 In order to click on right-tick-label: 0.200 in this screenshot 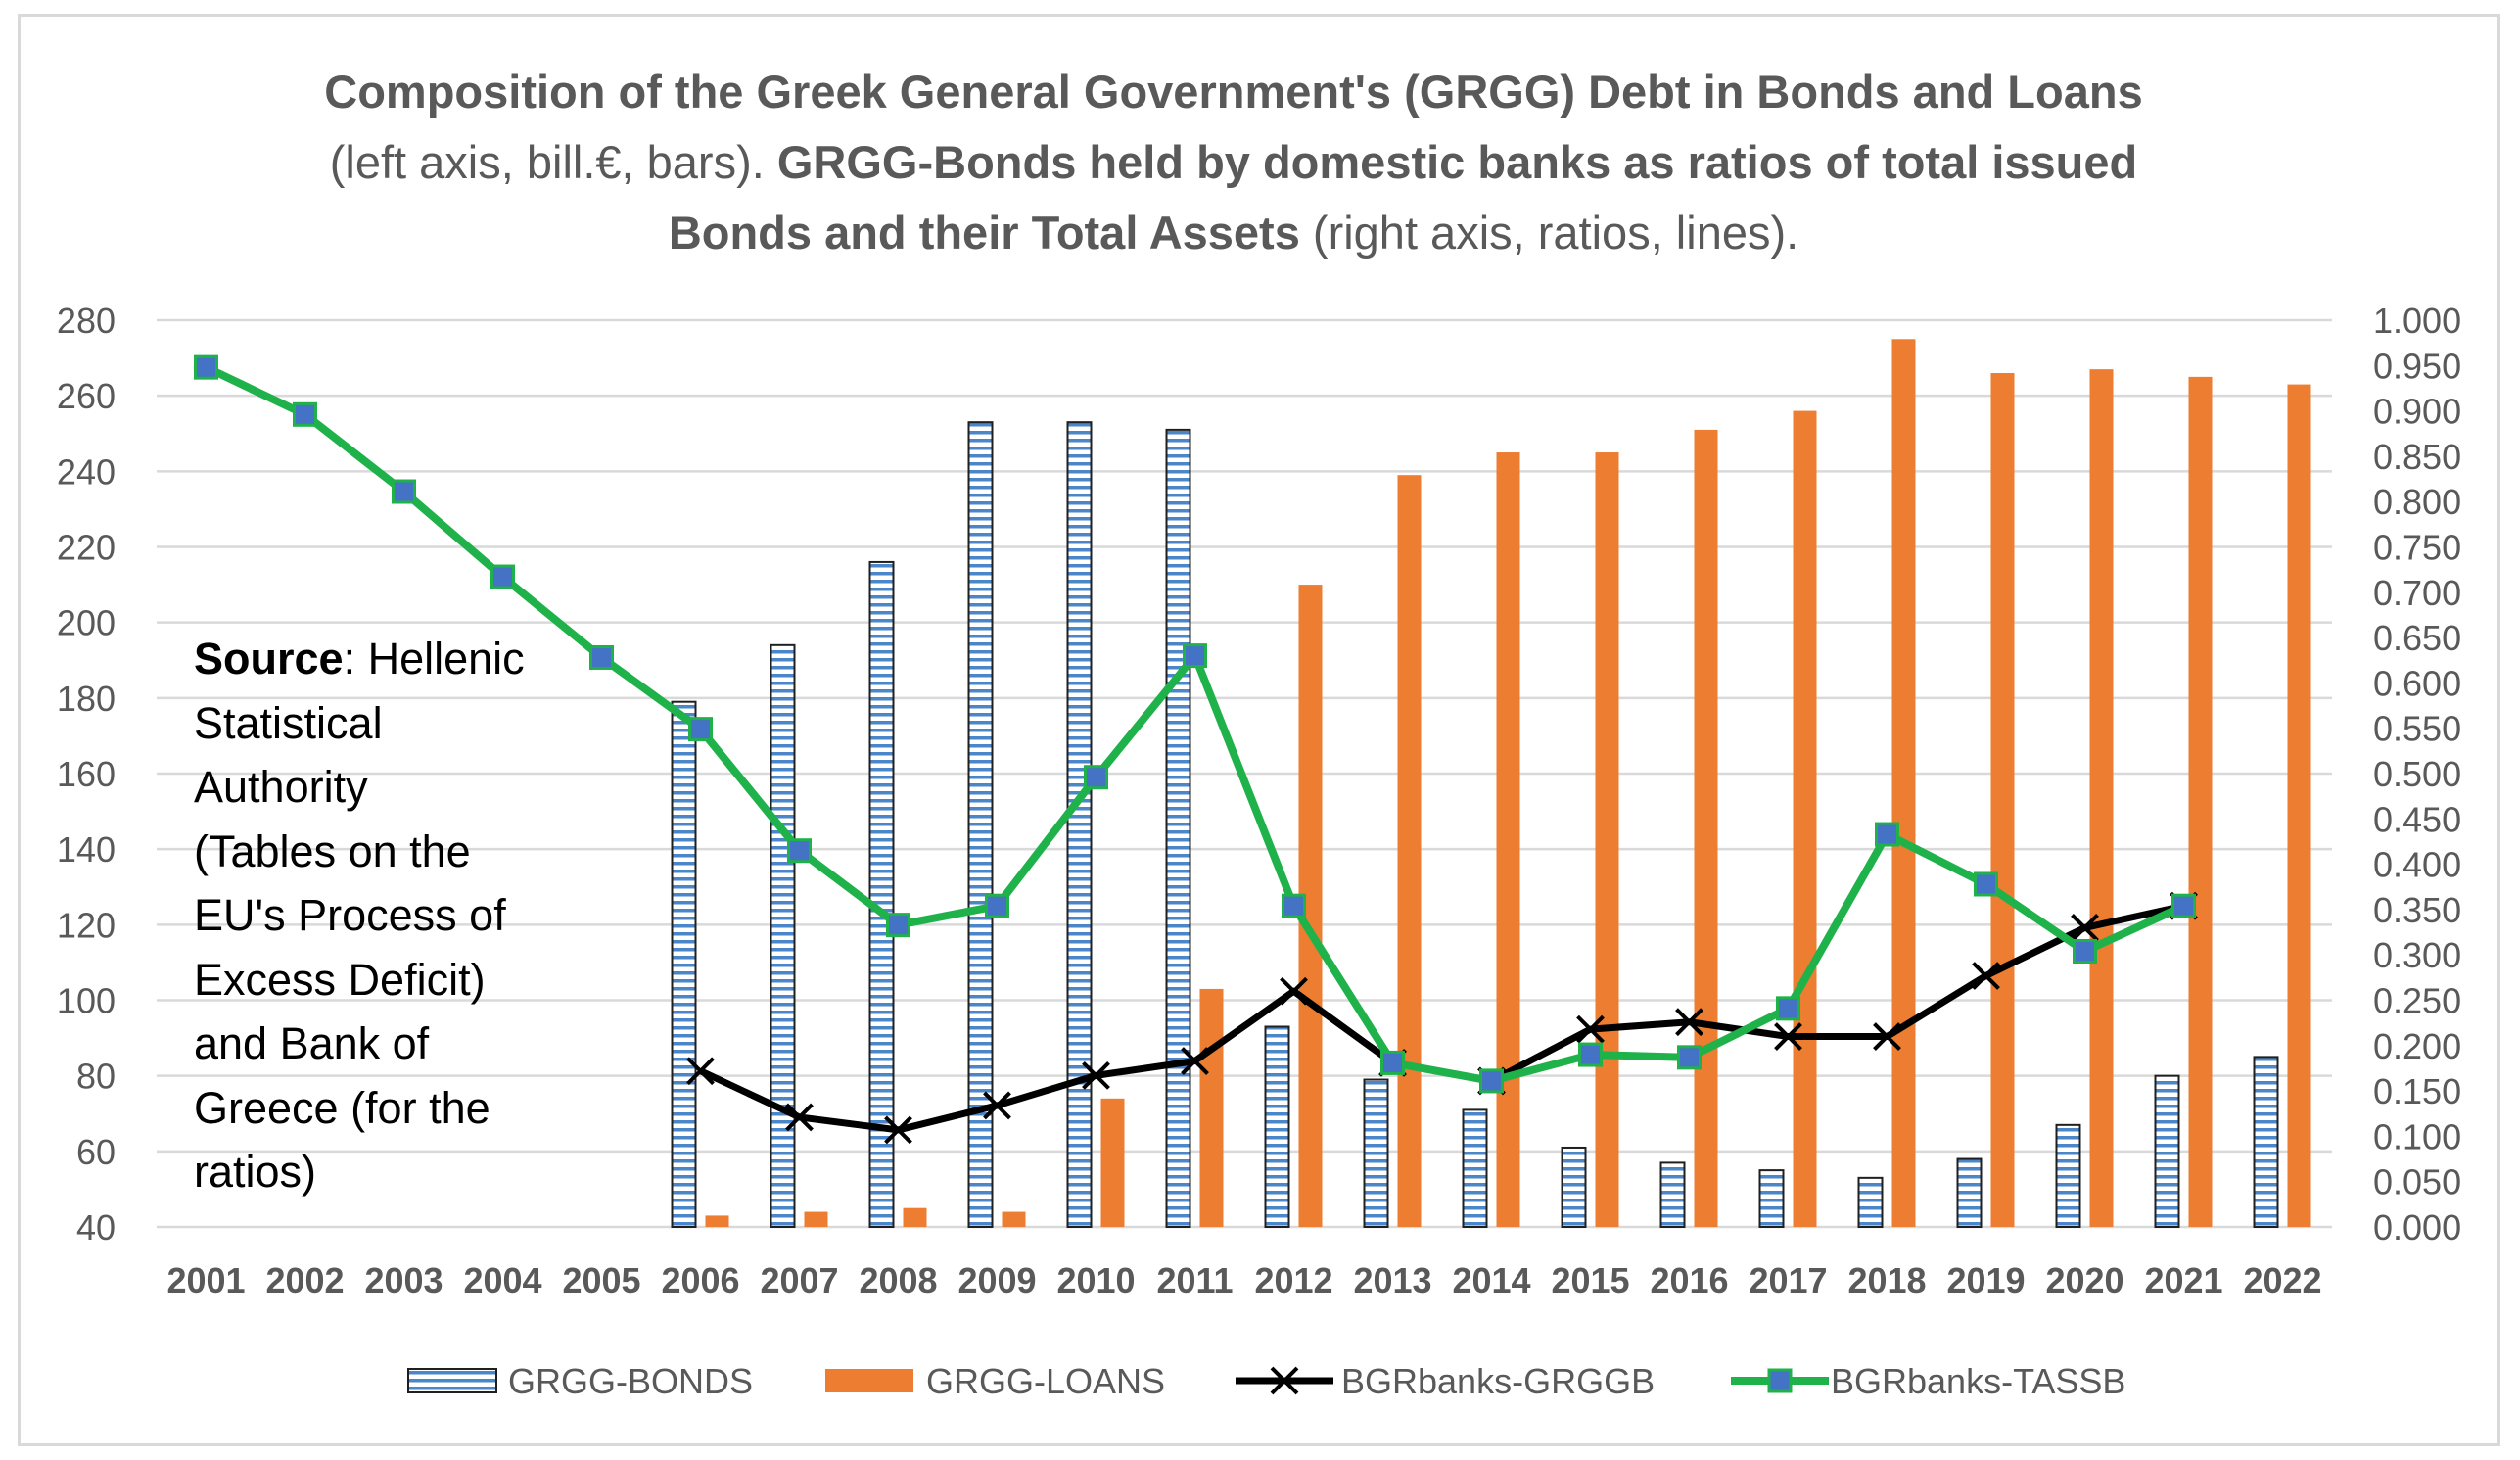, I will do `click(2417, 1046)`.